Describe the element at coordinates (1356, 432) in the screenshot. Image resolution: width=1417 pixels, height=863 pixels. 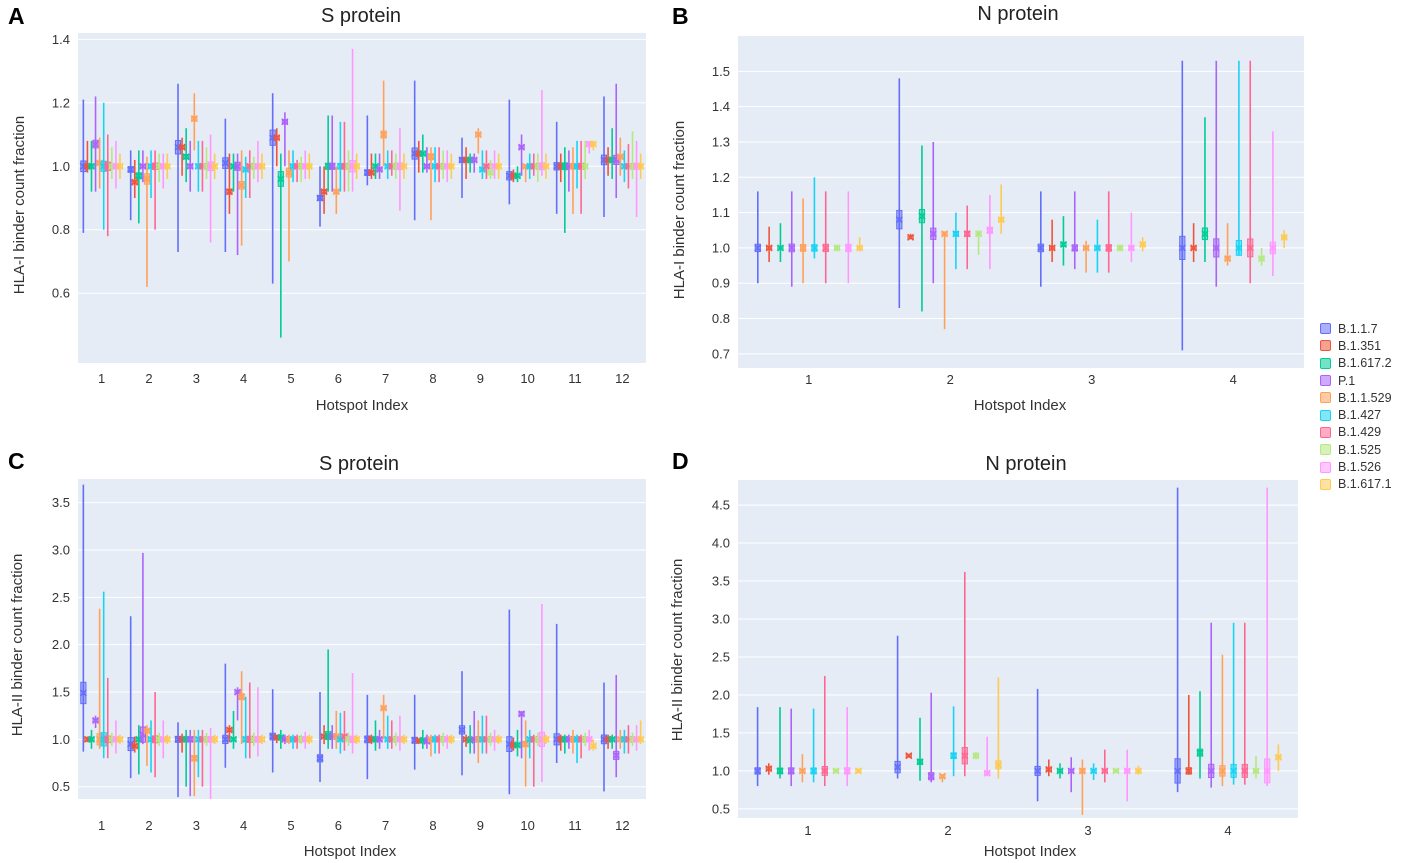
I see `legend-item: B.1.429` at that location.